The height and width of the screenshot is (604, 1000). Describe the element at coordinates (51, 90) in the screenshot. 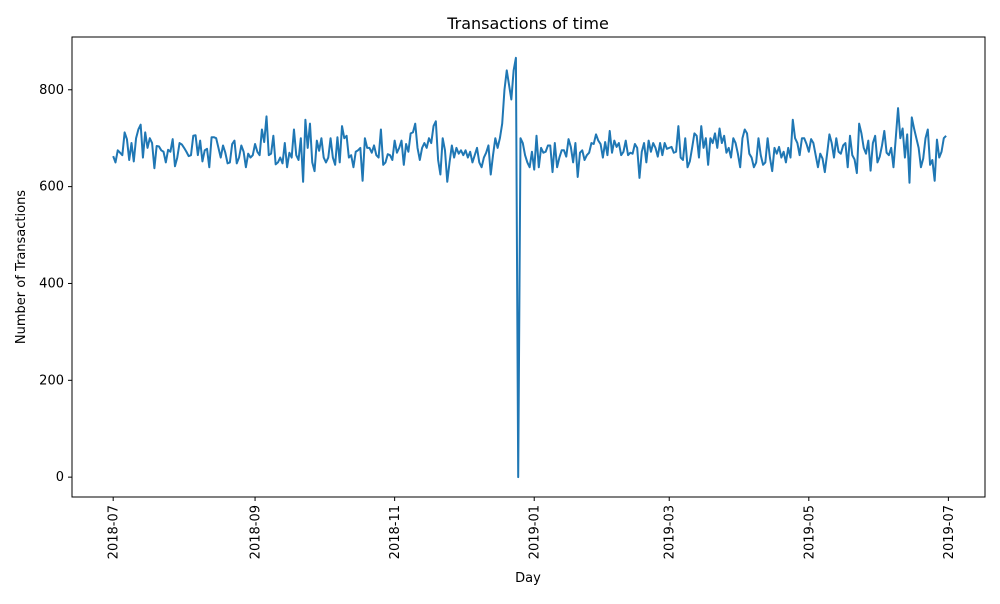

I see `y-tick-label: 800` at that location.